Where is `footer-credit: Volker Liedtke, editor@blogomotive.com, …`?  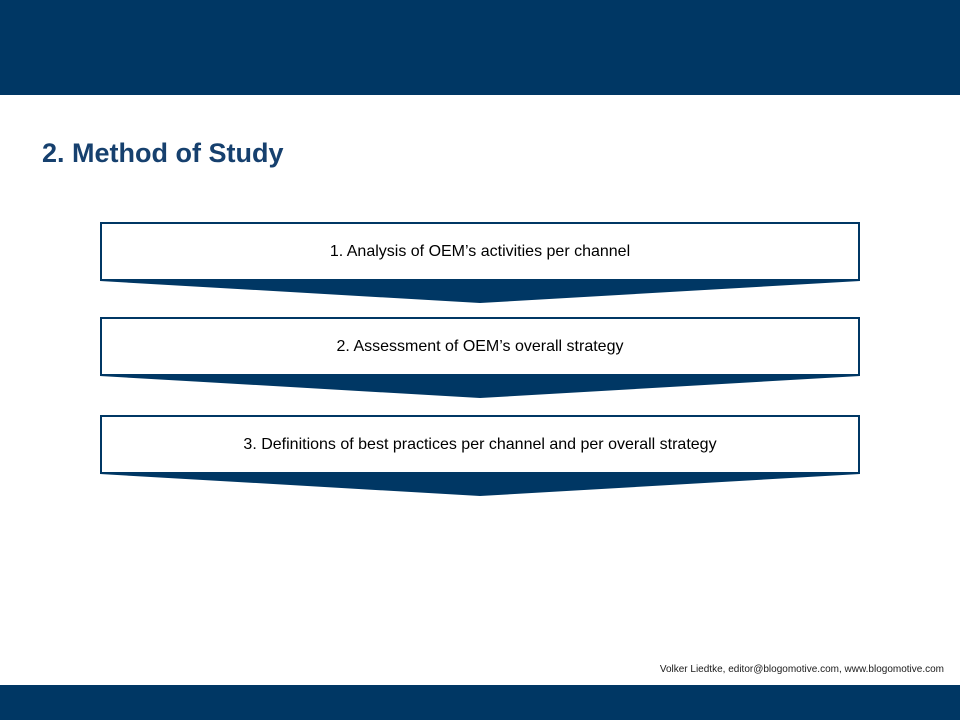
footer-credit: Volker Liedtke, editor@blogomotive.com, … is located at coordinates (801, 669).